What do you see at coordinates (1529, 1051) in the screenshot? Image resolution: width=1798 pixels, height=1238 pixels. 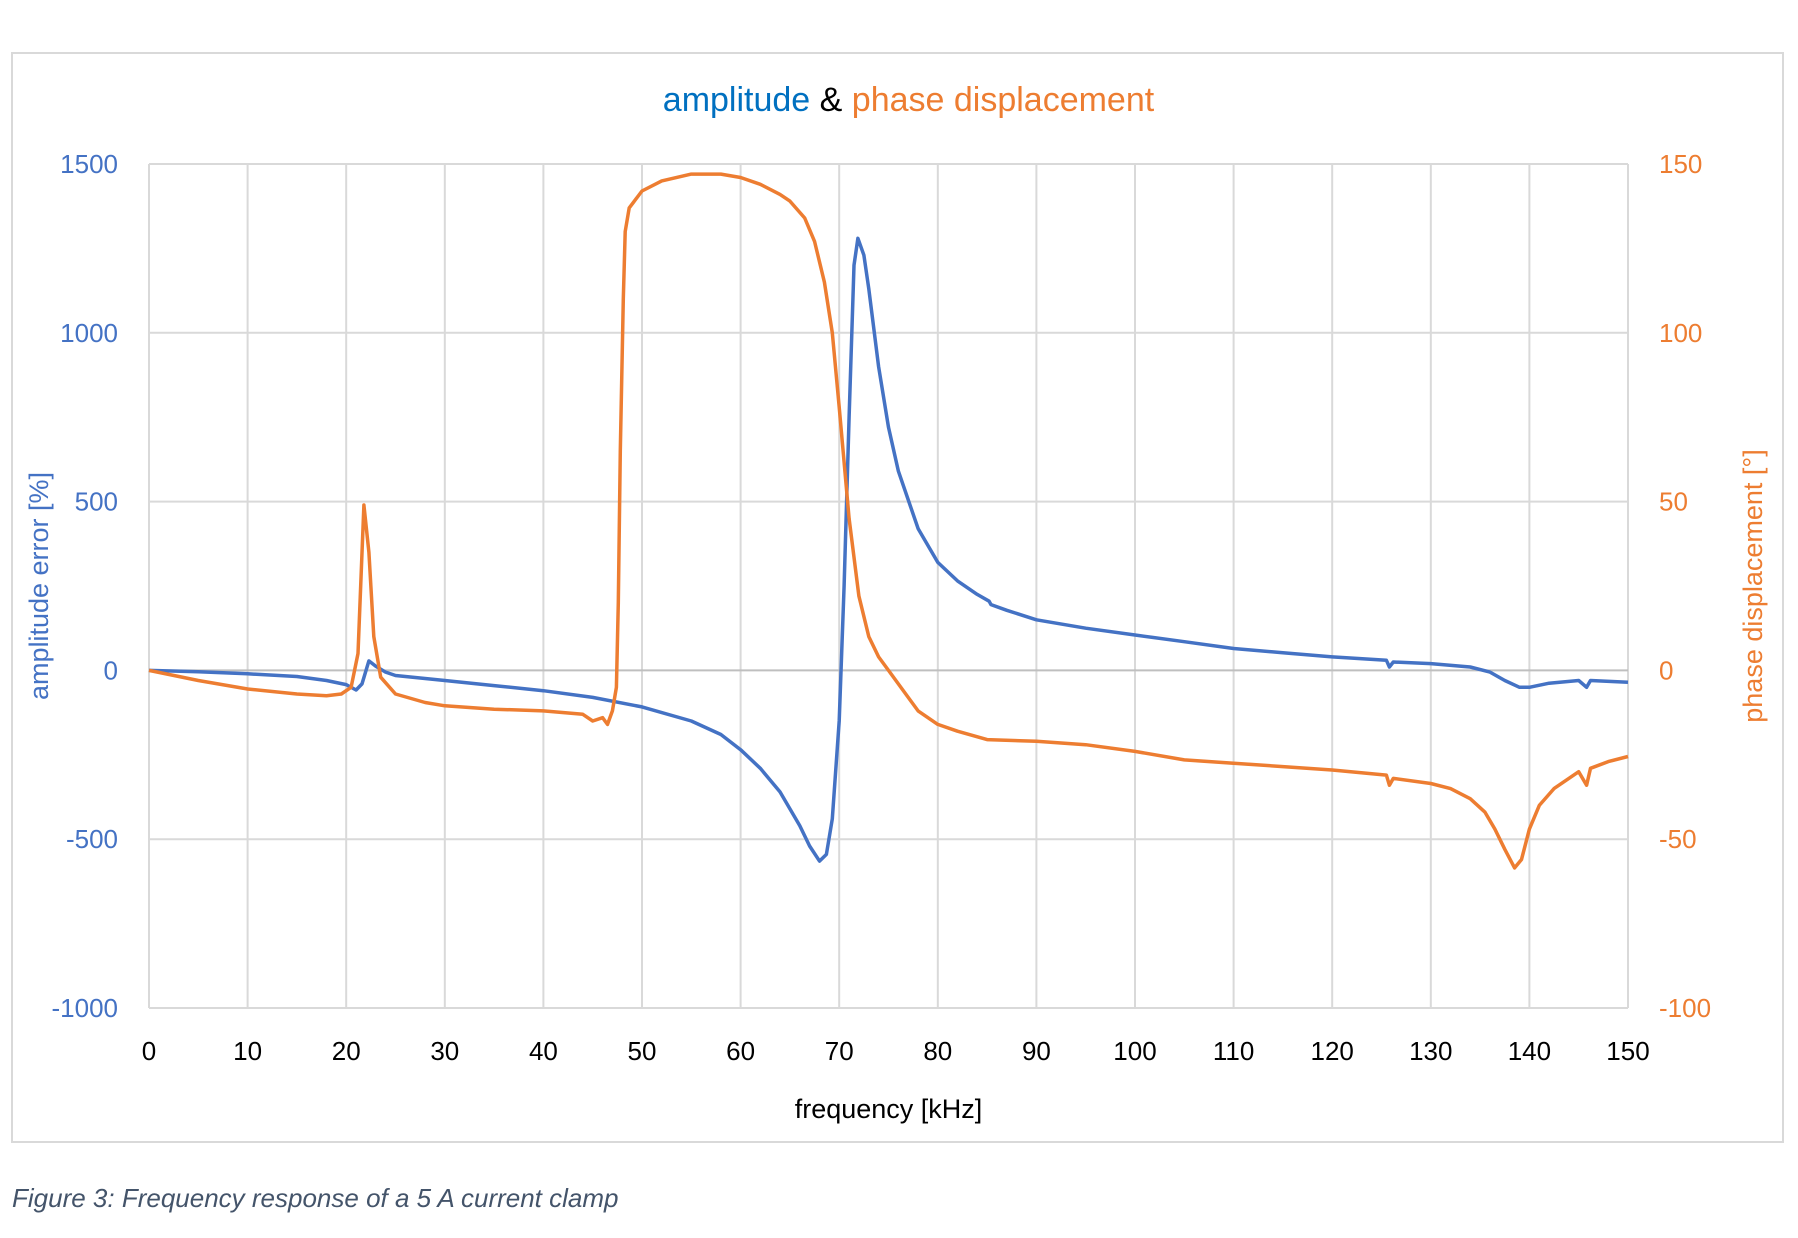 I see `x-tick-label: 140` at bounding box center [1529, 1051].